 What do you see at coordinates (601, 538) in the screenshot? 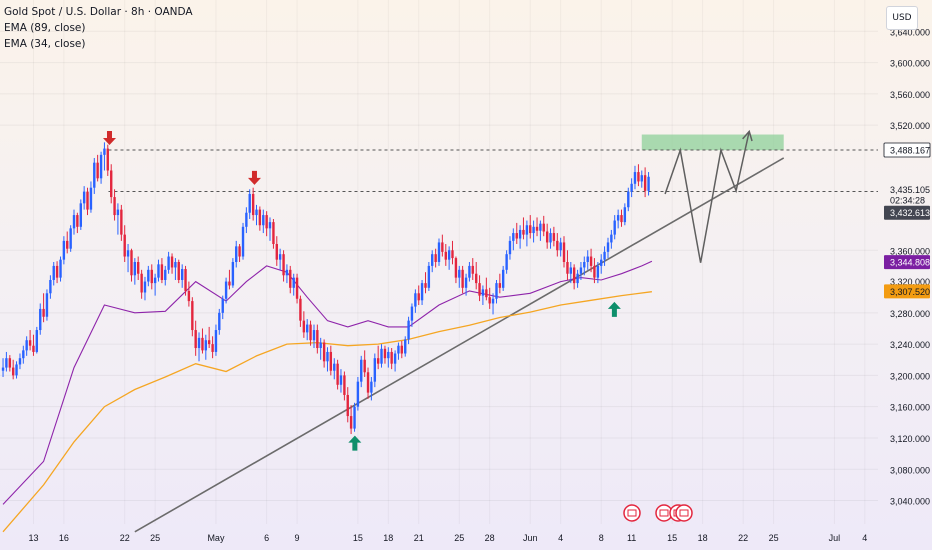
I see `time-tick-label: 8` at bounding box center [601, 538].